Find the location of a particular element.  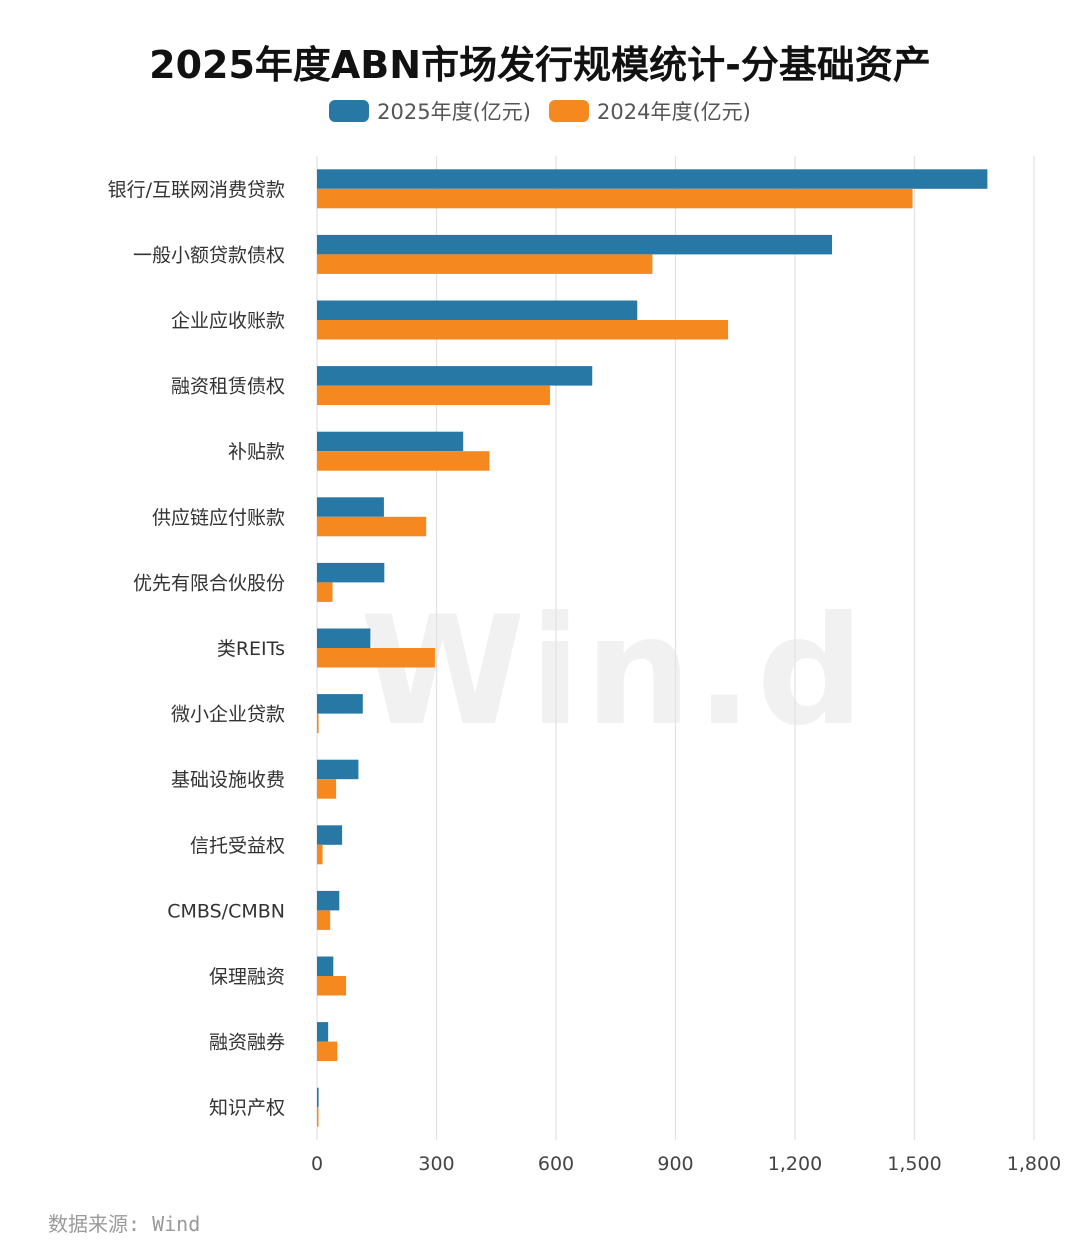

legend-label-2025: 2025年度(亿元) is located at coordinates (454, 112).